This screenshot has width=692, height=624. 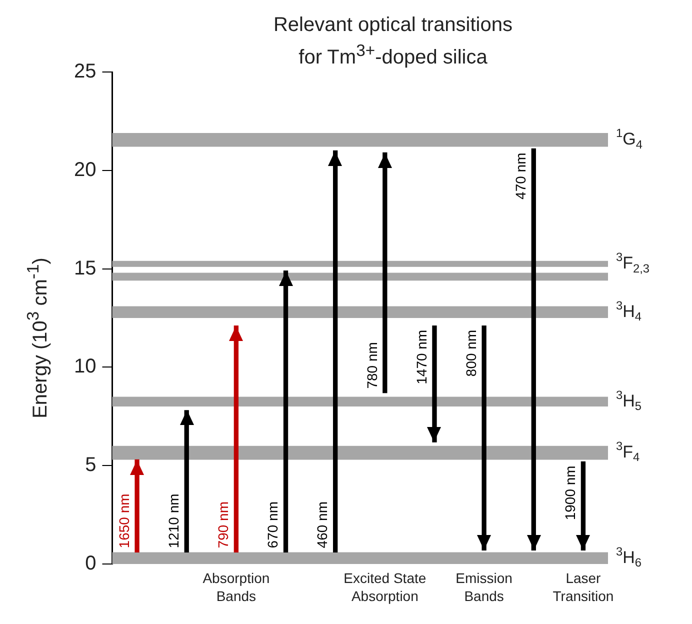 What do you see at coordinates (223, 524) in the screenshot?
I see `annotation: 790 nm` at bounding box center [223, 524].